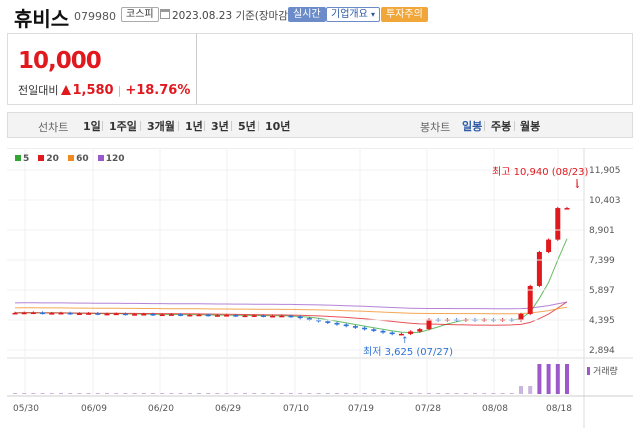 The width and height of the screenshot is (640, 432). What do you see at coordinates (278, 126) in the screenshot?
I see `tab-10year: 10년` at bounding box center [278, 126].